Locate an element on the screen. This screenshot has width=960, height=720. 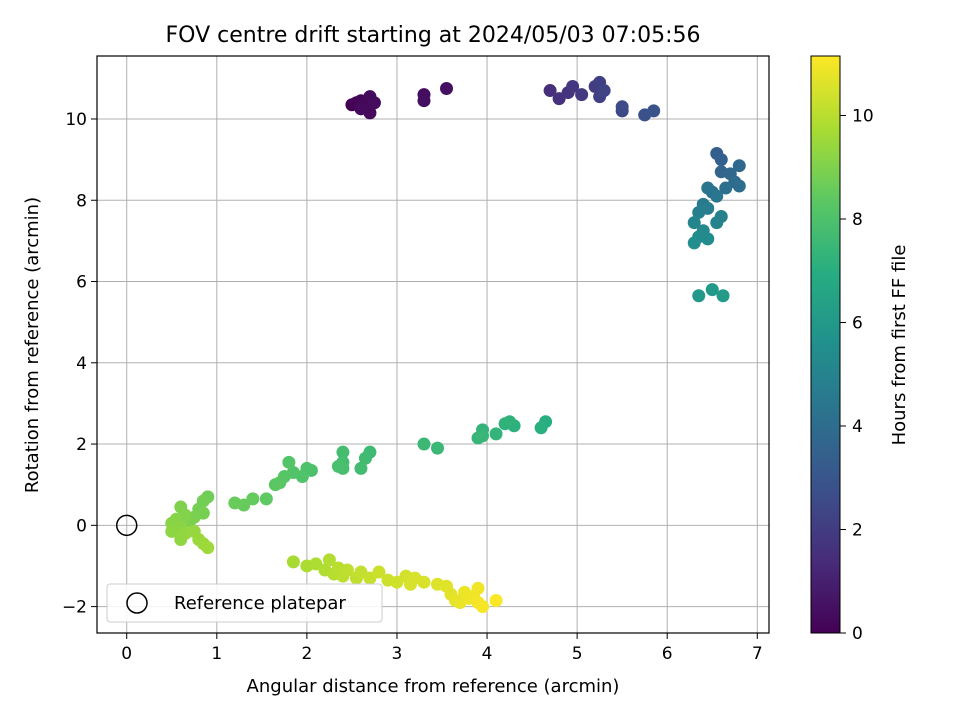
x-tick-label: 0 is located at coordinates (126, 654).